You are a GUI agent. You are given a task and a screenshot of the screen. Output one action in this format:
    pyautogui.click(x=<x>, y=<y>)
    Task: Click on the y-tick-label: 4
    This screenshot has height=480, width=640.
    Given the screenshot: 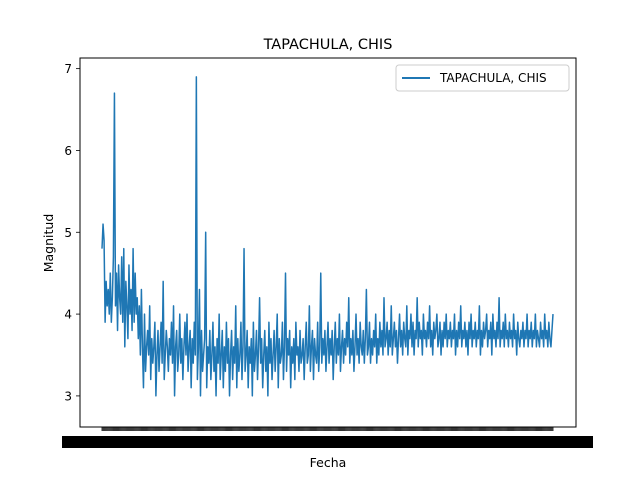 What is the action you would take?
    pyautogui.click(x=68, y=315)
    